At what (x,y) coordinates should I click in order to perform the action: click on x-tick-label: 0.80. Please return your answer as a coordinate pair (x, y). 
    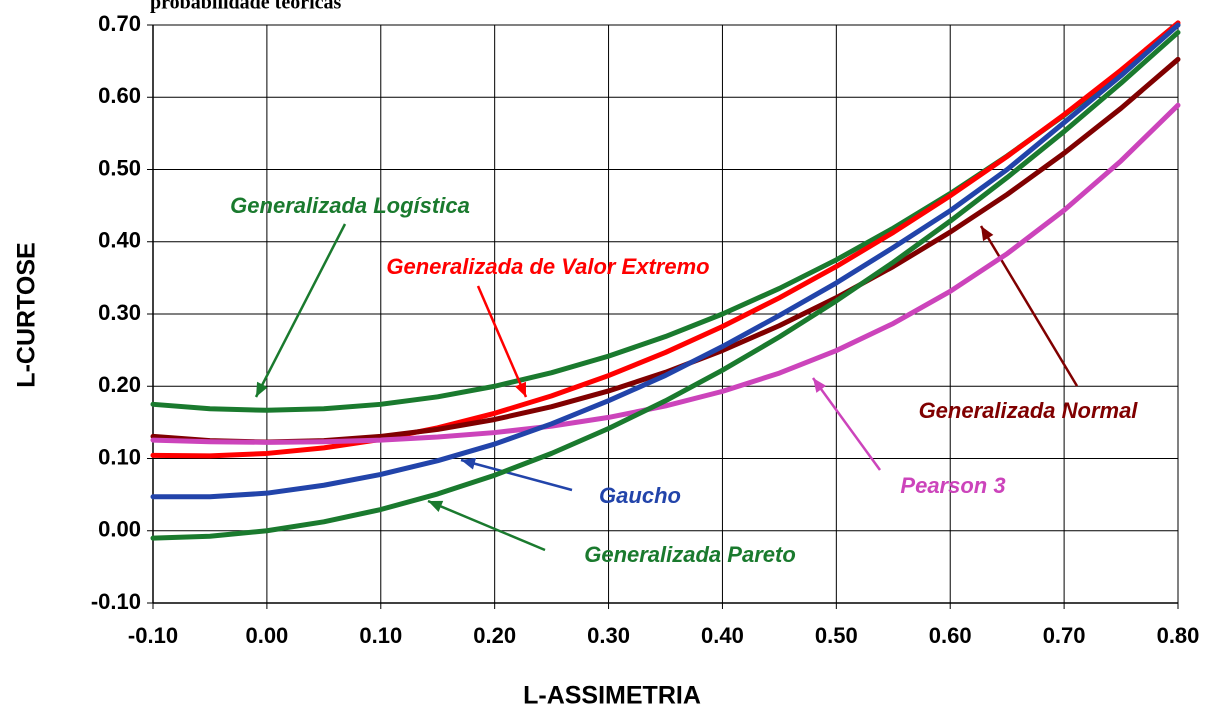
    Looking at the image, I should click on (1178, 635).